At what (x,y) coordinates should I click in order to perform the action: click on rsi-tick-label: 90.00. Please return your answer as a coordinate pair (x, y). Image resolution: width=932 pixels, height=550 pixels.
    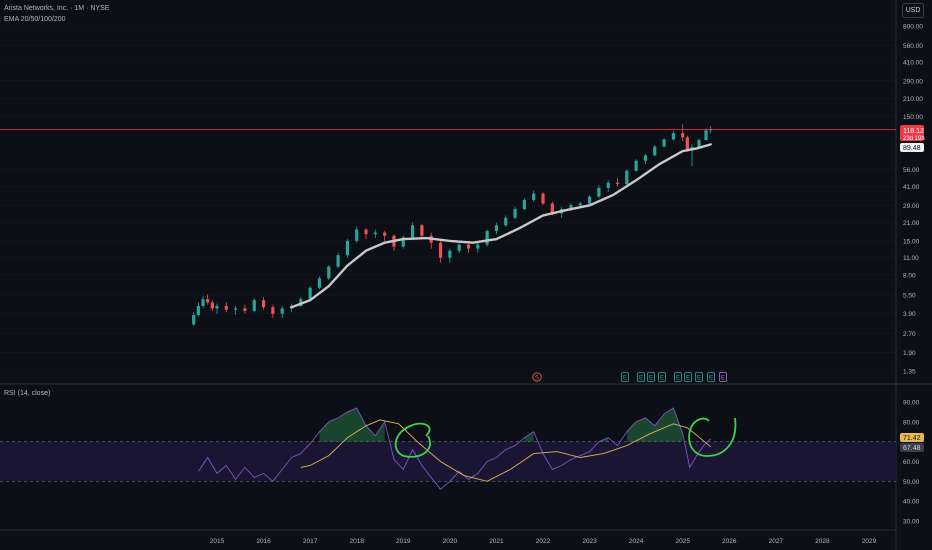
    Looking at the image, I should click on (911, 403).